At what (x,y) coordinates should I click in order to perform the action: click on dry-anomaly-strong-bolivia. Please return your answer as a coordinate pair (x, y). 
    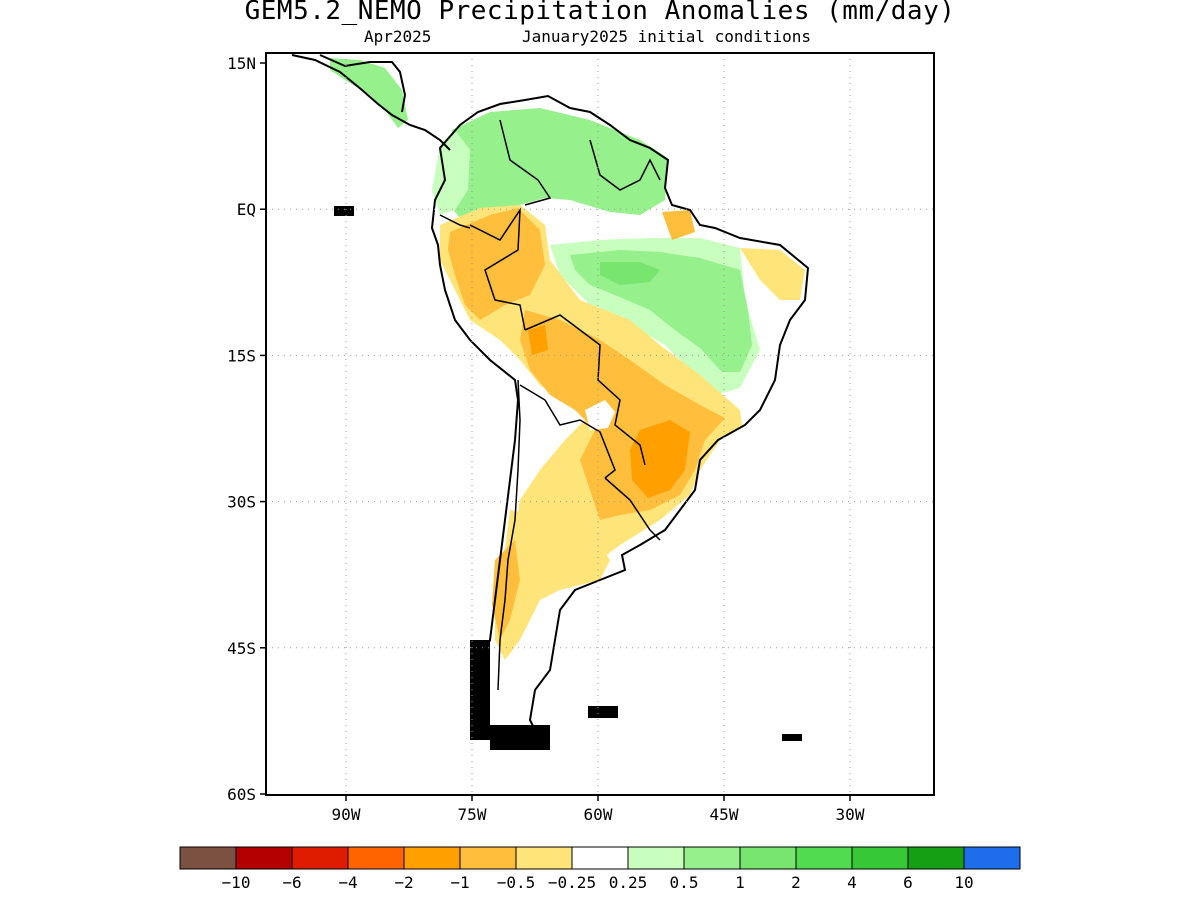
    Looking at the image, I should click on (538, 340).